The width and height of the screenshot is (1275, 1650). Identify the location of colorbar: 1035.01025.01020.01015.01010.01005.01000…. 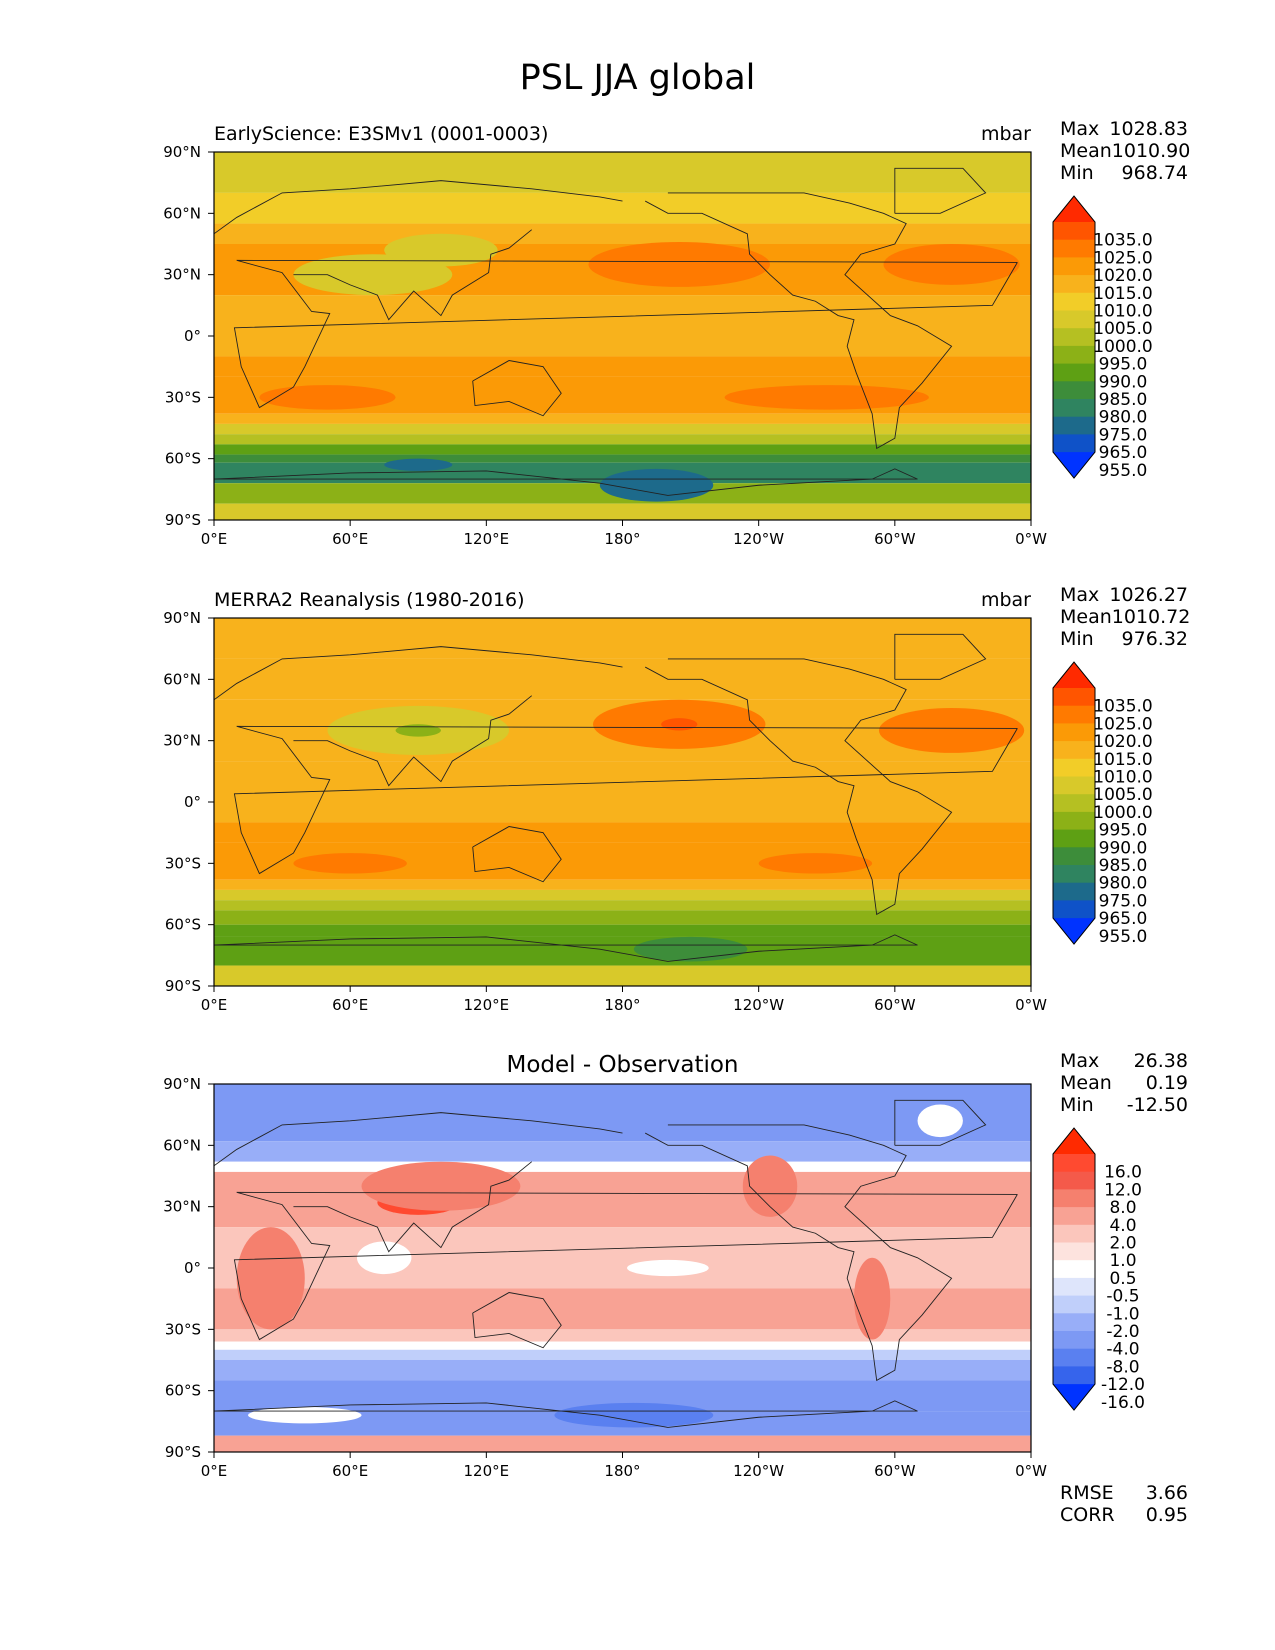
(1102, 804).